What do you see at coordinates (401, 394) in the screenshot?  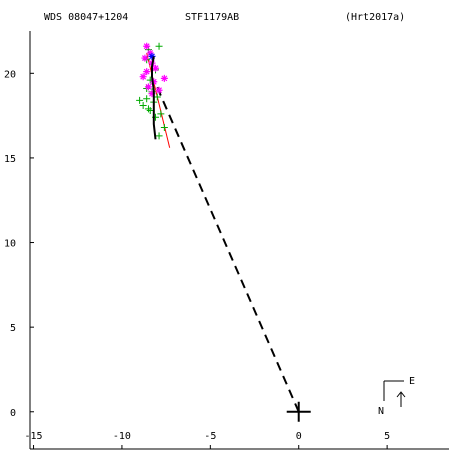 I see `compass-arrow-head` at bounding box center [401, 394].